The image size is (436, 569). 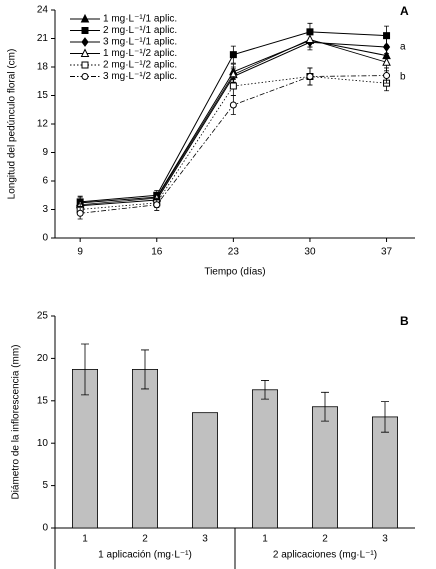 What do you see at coordinates (157, 252) in the screenshot?
I see `x-tick-label: 16` at bounding box center [157, 252].